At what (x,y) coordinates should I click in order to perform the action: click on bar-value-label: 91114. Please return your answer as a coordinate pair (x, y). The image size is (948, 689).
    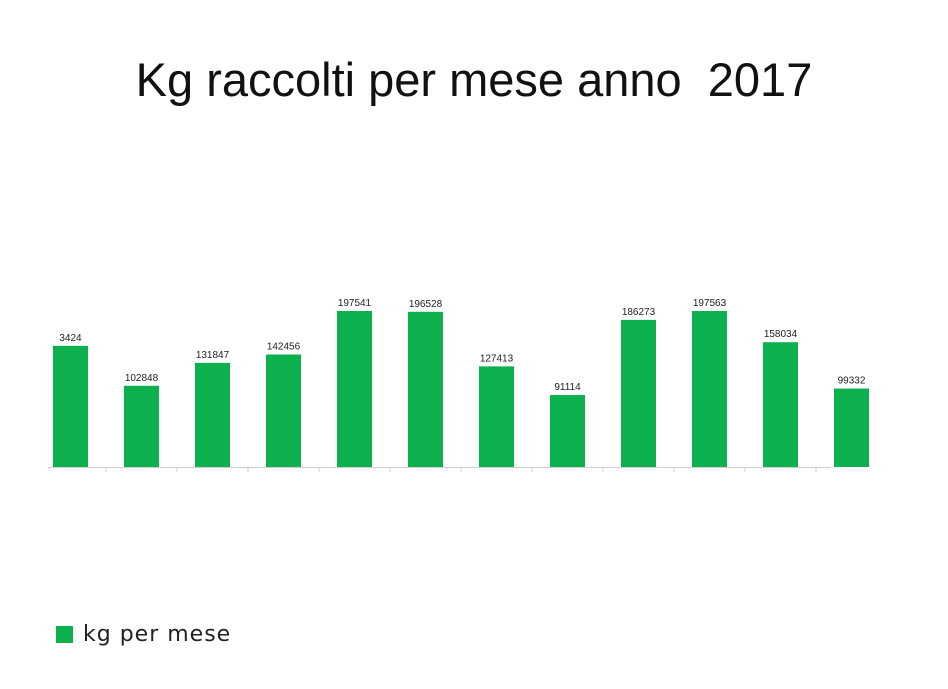
    Looking at the image, I should click on (567, 387).